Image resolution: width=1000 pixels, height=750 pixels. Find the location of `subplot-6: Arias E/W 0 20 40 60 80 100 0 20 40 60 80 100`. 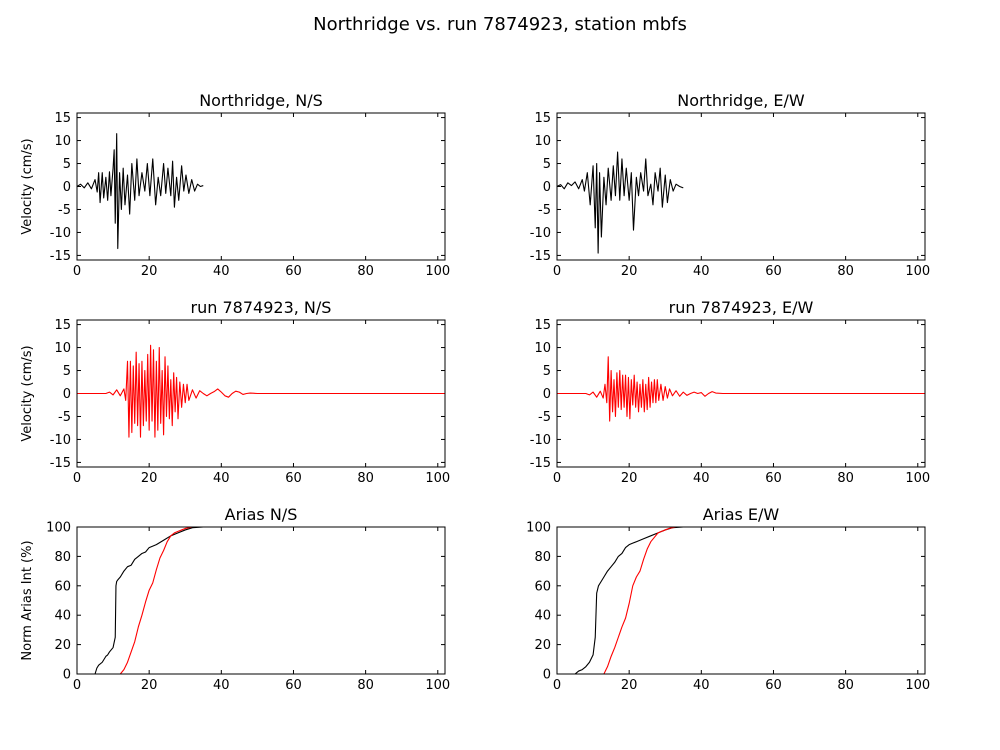

subplot-6: Arias E/W 0 20 40 60 80 100 0 20 40 60 80 100 is located at coordinates (728, 599).